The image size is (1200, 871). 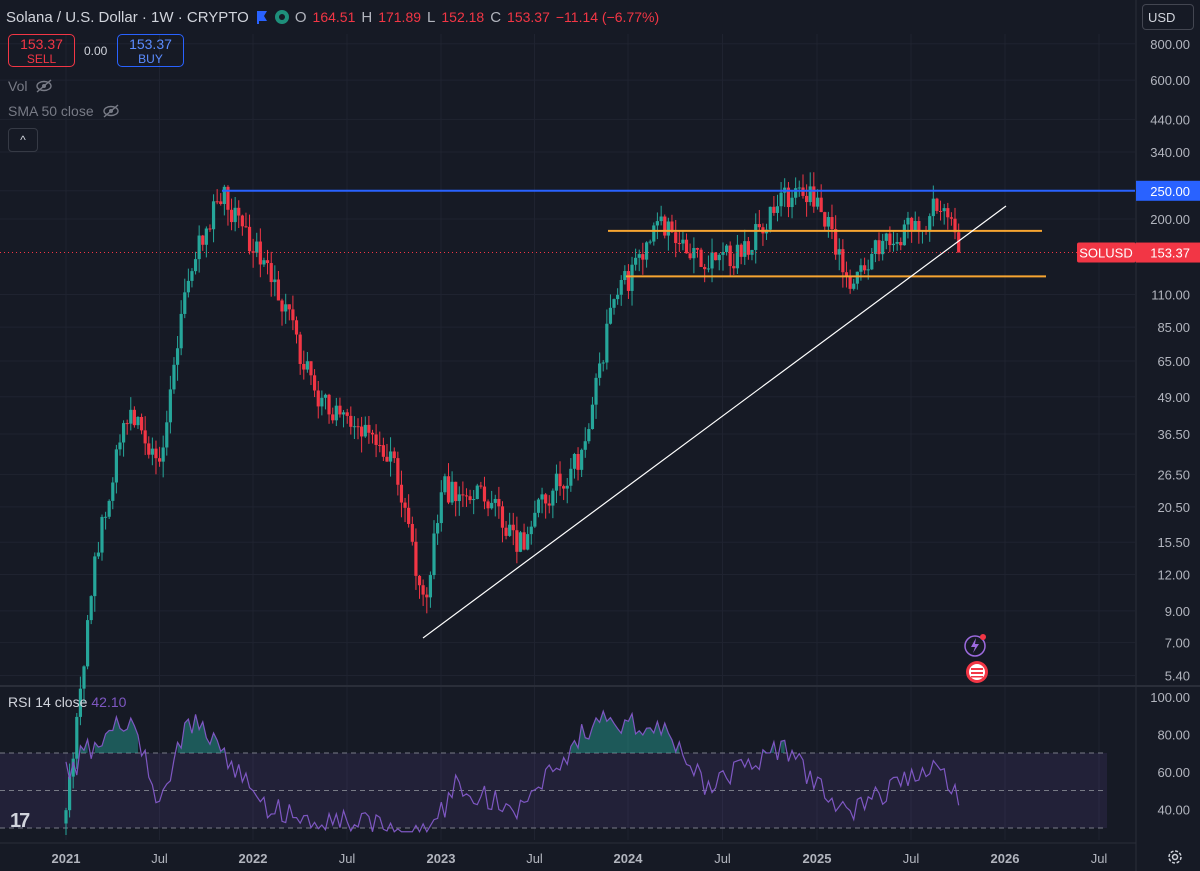 I want to click on price-tag-250-bg, so click(x=1168, y=190).